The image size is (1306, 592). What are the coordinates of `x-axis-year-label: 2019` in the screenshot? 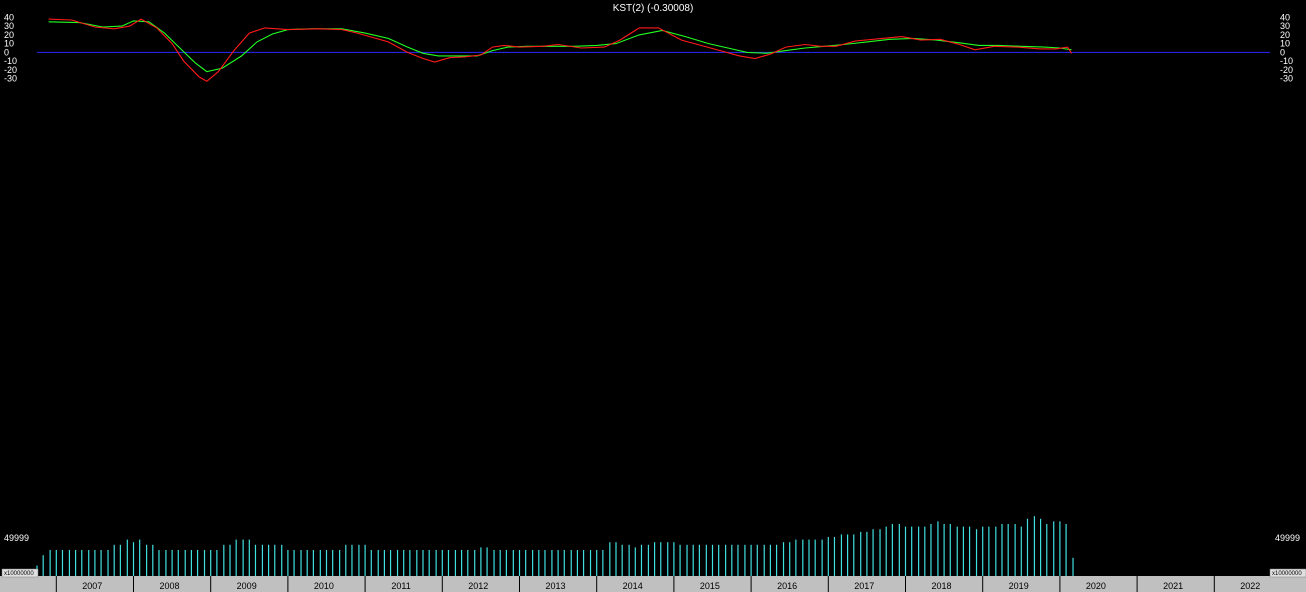 It's located at (1019, 586).